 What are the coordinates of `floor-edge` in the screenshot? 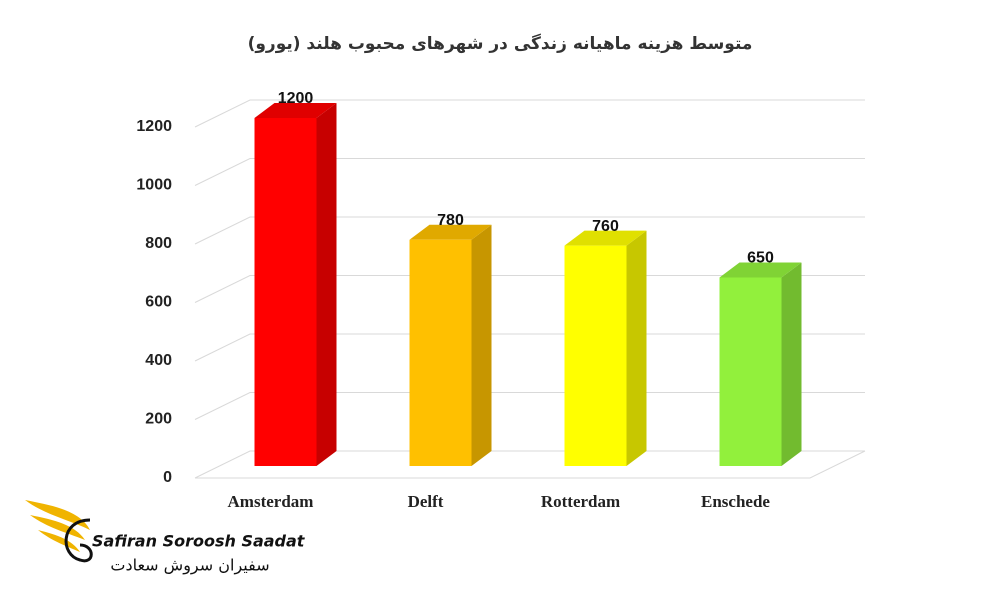 It's located at (530, 464).